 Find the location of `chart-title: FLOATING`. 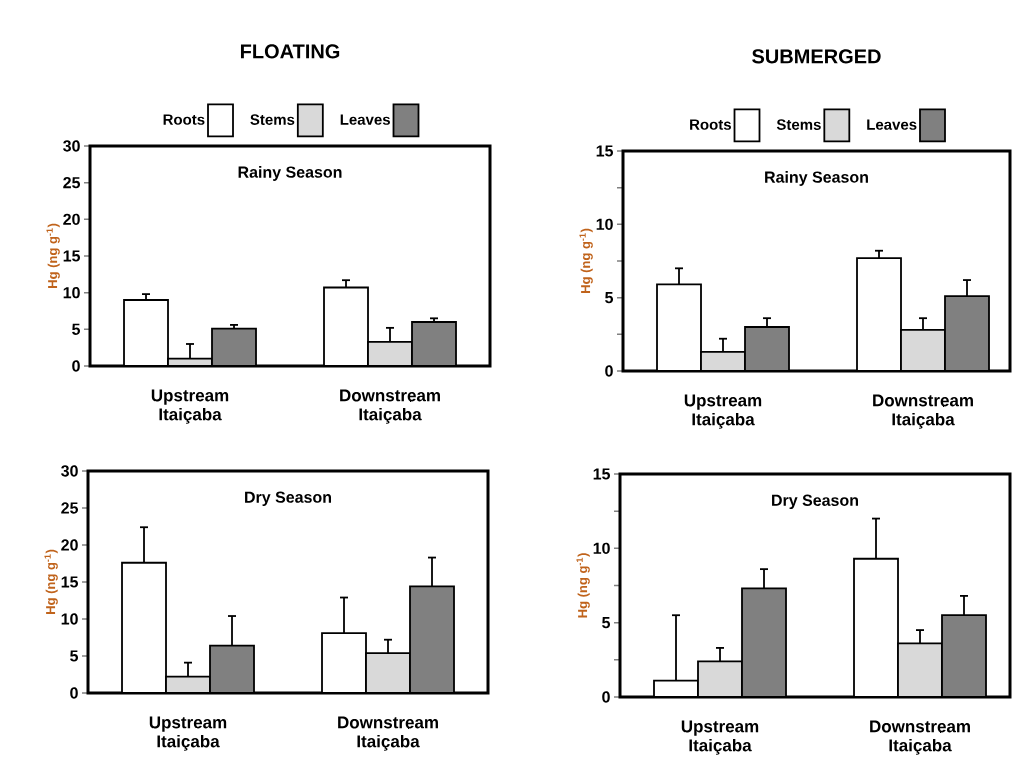

chart-title: FLOATING is located at coordinates (290, 51).